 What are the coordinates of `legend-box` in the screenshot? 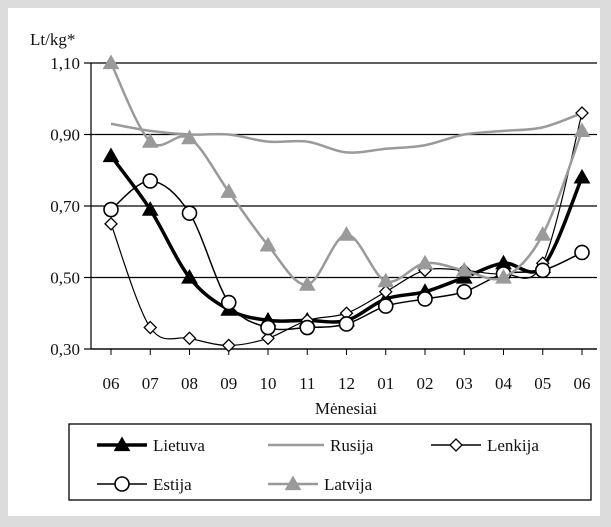 It's located at (330, 462).